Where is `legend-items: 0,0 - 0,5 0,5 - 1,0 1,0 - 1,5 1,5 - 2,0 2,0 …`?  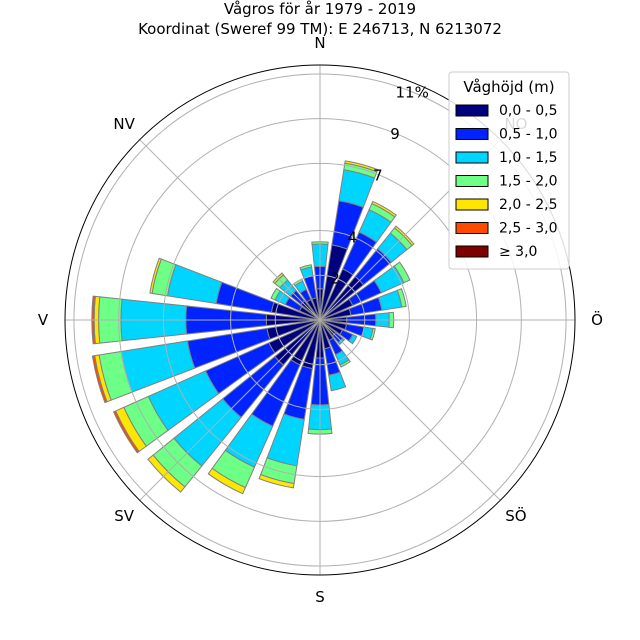
legend-items: 0,0 - 0,5 0,5 - 1,0 1,0 - 1,5 1,5 - 2,0 2,0 … is located at coordinates (506, 181).